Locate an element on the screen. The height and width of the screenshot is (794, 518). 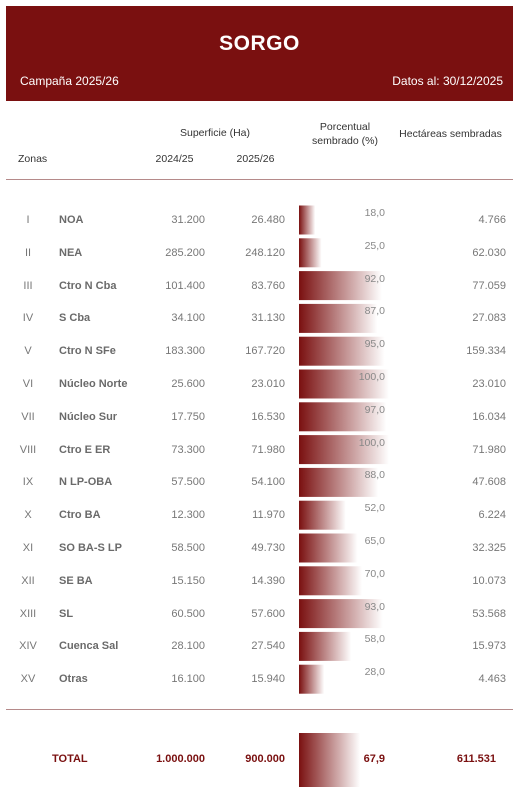
hectares-sown: 32.325 is located at coordinates (489, 548).